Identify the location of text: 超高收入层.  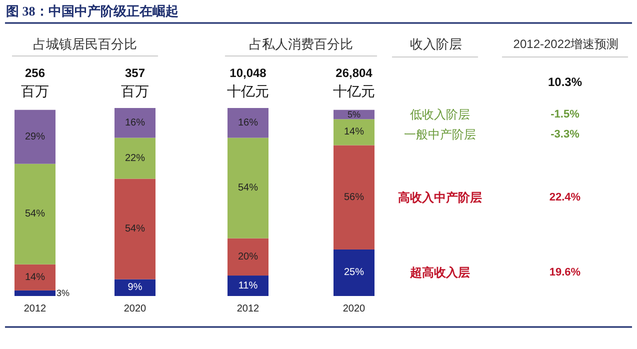
(439, 273).